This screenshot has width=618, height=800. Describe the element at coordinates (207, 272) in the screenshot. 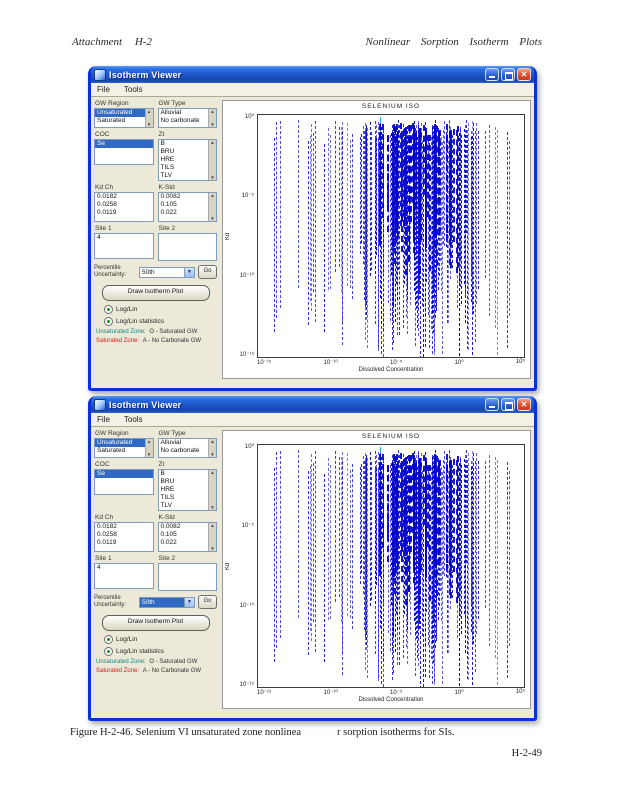

I see `go-button: Go` at that location.